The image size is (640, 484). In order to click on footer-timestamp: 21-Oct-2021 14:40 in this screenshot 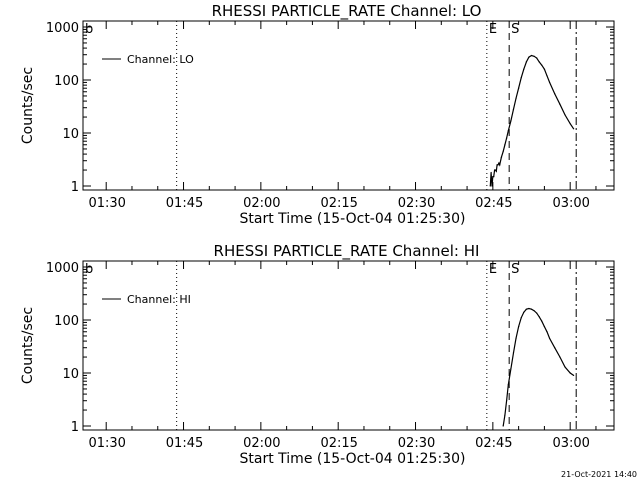, I will do `click(599, 474)`.